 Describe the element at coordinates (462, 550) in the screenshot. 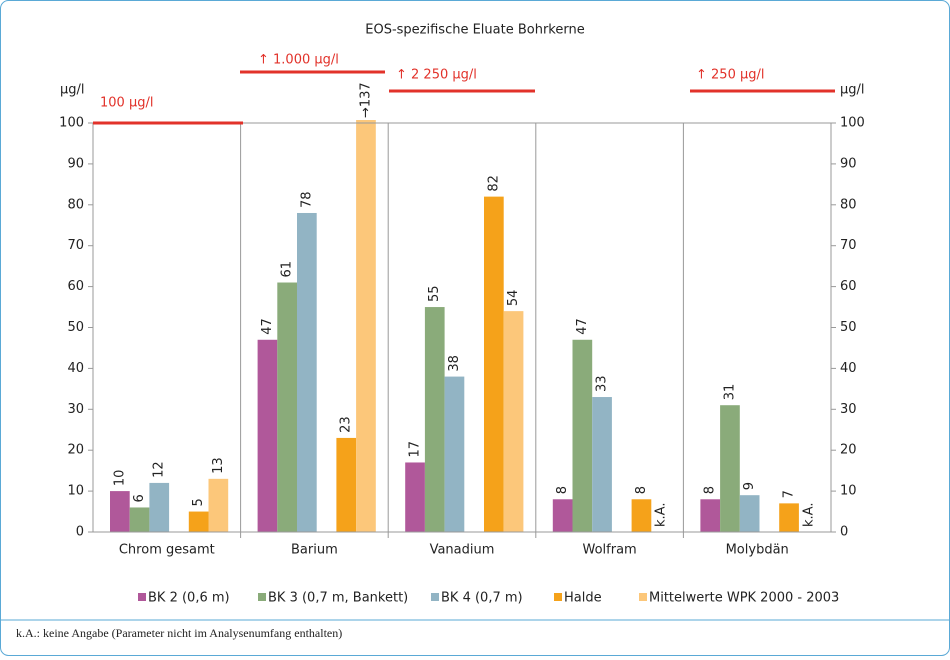

I see `x-tick-label: Vanadium` at that location.